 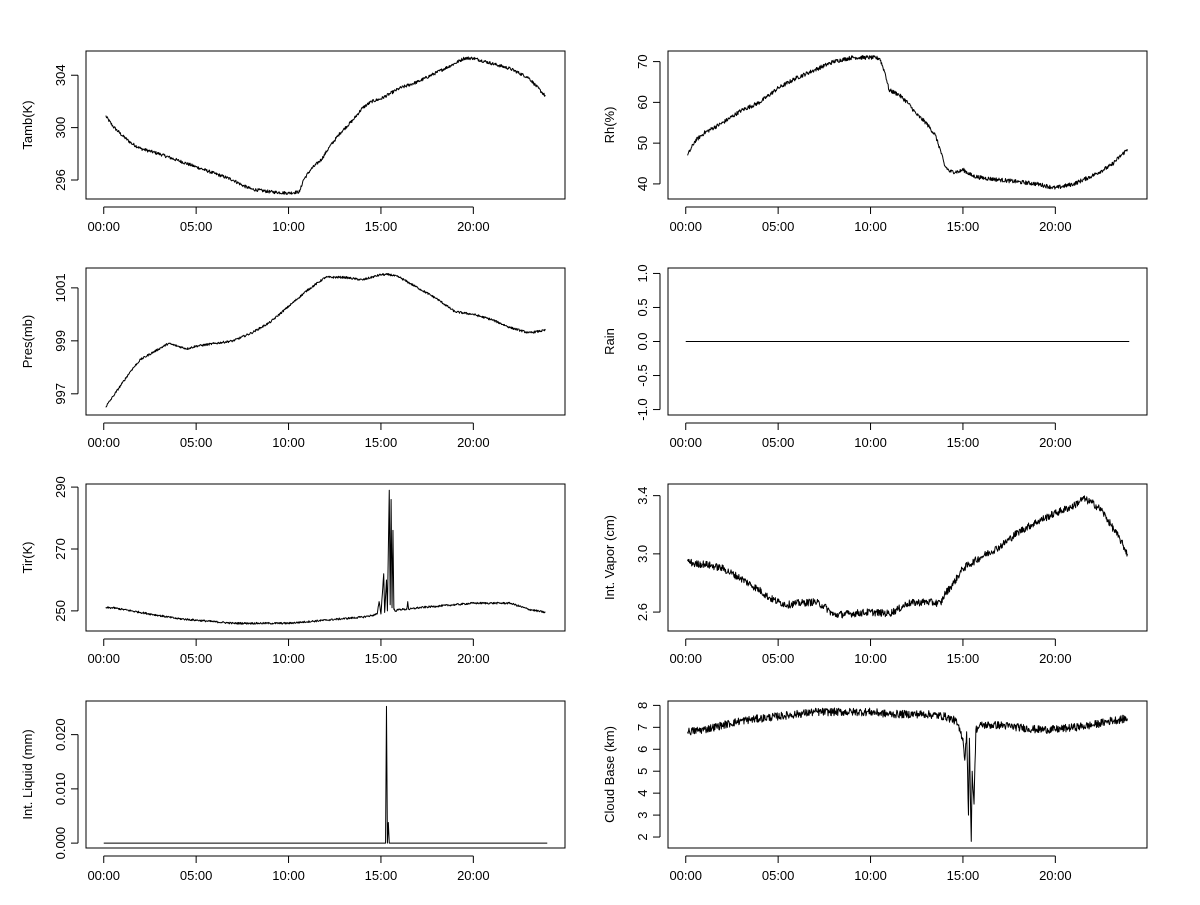 I want to click on y-tick-label: 270, so click(x=60, y=549).